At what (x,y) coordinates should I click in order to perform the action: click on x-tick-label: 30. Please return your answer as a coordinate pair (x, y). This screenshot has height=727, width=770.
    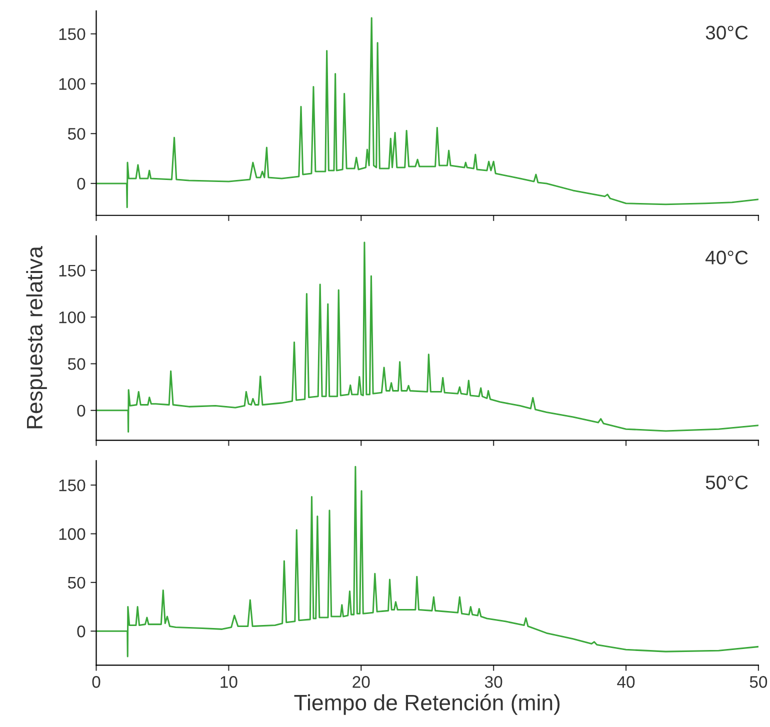
    Looking at the image, I should click on (493, 682).